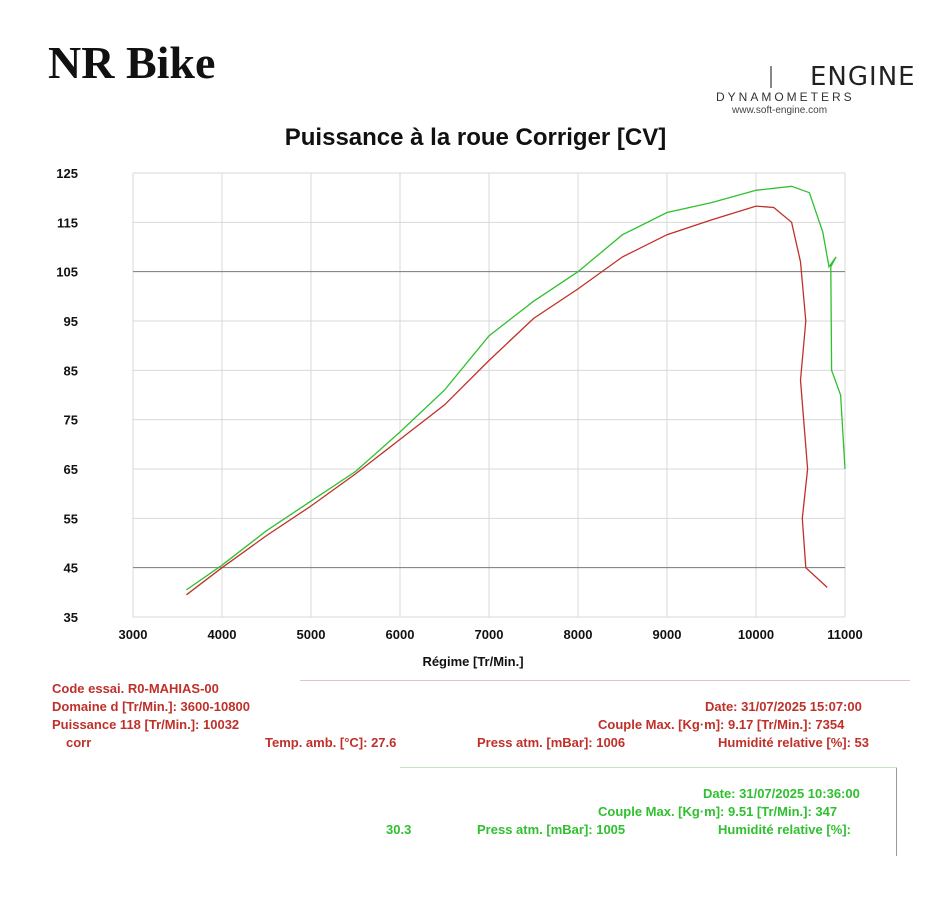 Image resolution: width=951 pixels, height=903 pixels. Describe the element at coordinates (222, 634) in the screenshot. I see `x-tick-label: 4000` at that location.